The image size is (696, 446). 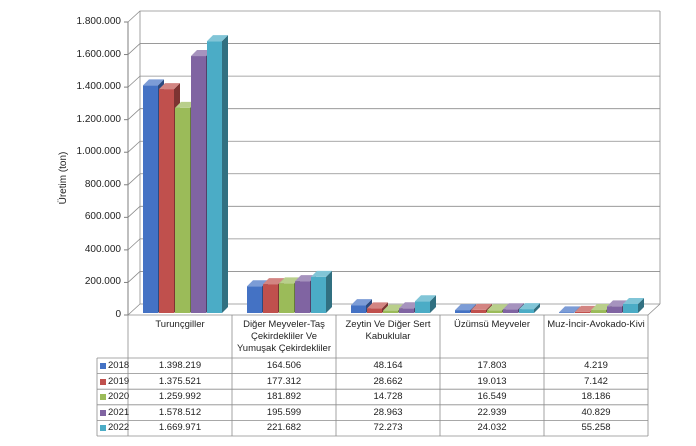 What do you see at coordinates (102, 217) in the screenshot?
I see `y-tick-label-600000: 600.000` at bounding box center [102, 217].